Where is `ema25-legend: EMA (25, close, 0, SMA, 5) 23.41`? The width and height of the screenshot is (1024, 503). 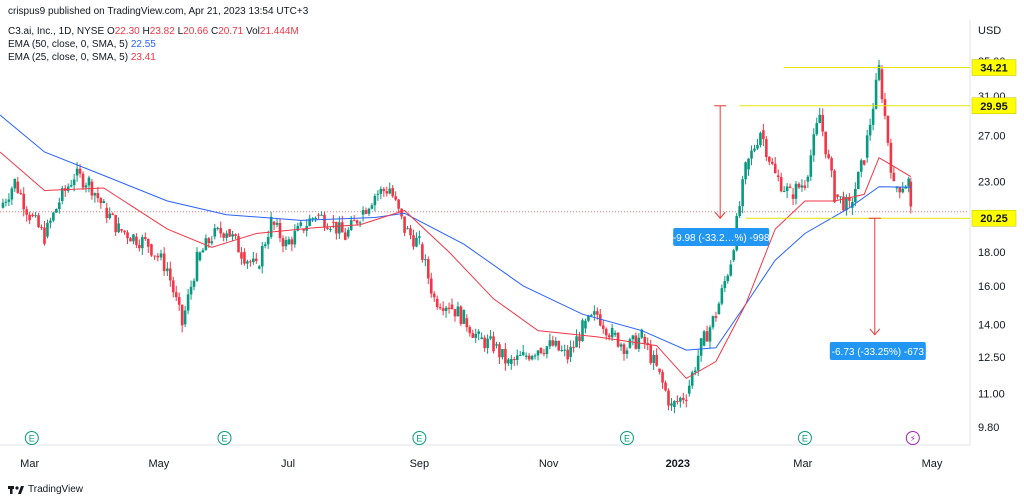
ema25-legend: EMA (25, close, 0, SMA, 5) 23.41 is located at coordinates (82, 57).